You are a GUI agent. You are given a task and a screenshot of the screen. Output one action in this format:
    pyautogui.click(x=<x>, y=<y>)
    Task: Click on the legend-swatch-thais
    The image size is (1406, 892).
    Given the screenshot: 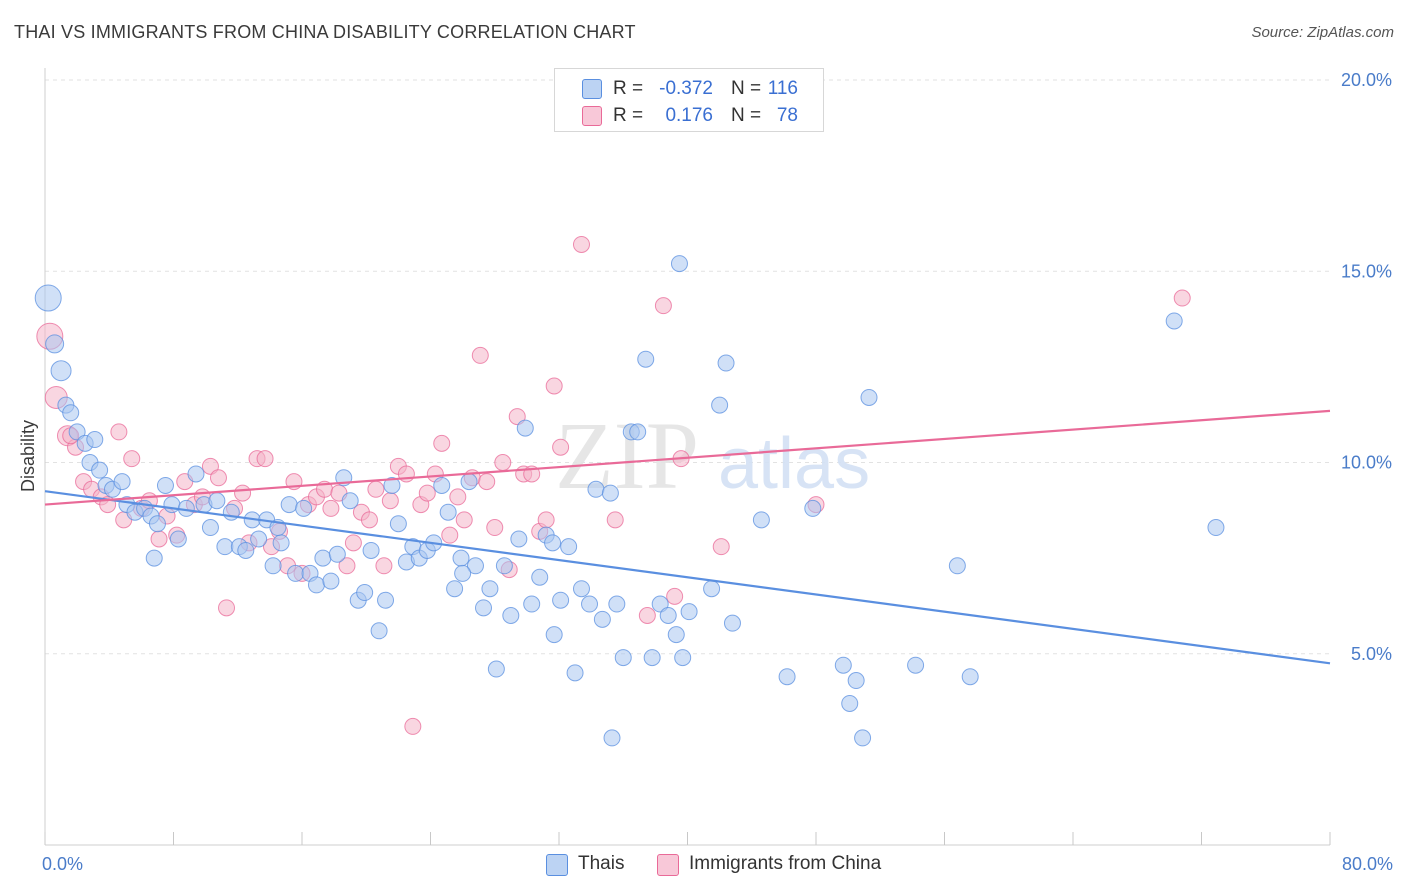 What is the action you would take?
    pyautogui.click(x=592, y=89)
    